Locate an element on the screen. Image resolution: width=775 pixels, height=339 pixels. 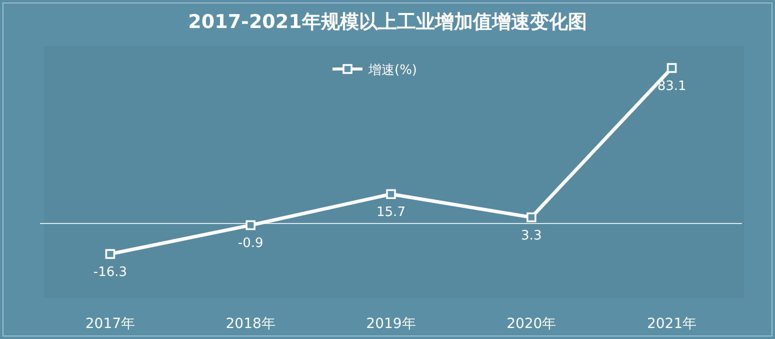
x-tick-label: 2021年 is located at coordinates (671, 324).